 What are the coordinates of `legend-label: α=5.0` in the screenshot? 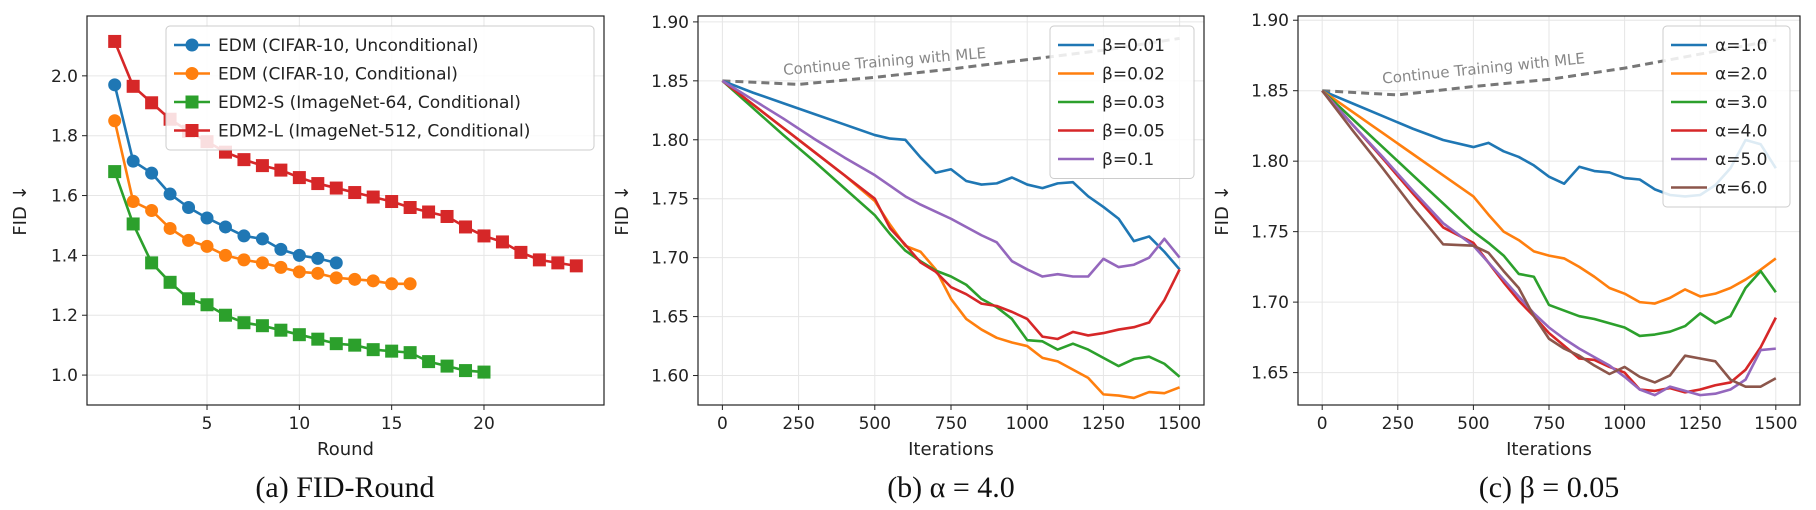 It's located at (1741, 160).